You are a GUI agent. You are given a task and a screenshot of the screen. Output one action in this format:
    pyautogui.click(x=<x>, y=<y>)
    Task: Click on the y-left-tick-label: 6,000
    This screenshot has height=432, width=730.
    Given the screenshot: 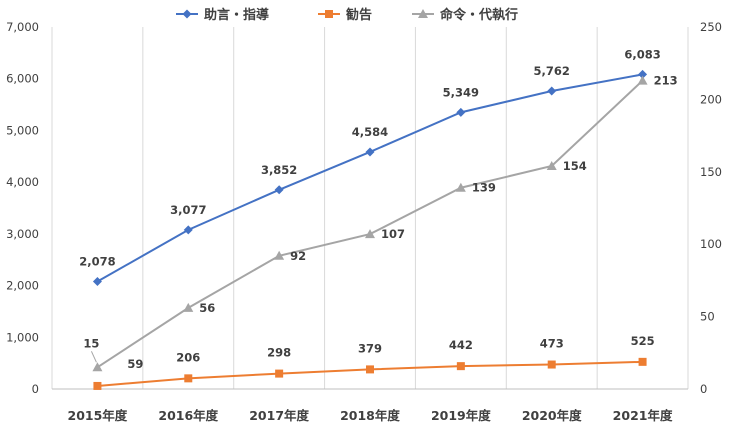 What is the action you would take?
    pyautogui.click(x=22, y=79)
    